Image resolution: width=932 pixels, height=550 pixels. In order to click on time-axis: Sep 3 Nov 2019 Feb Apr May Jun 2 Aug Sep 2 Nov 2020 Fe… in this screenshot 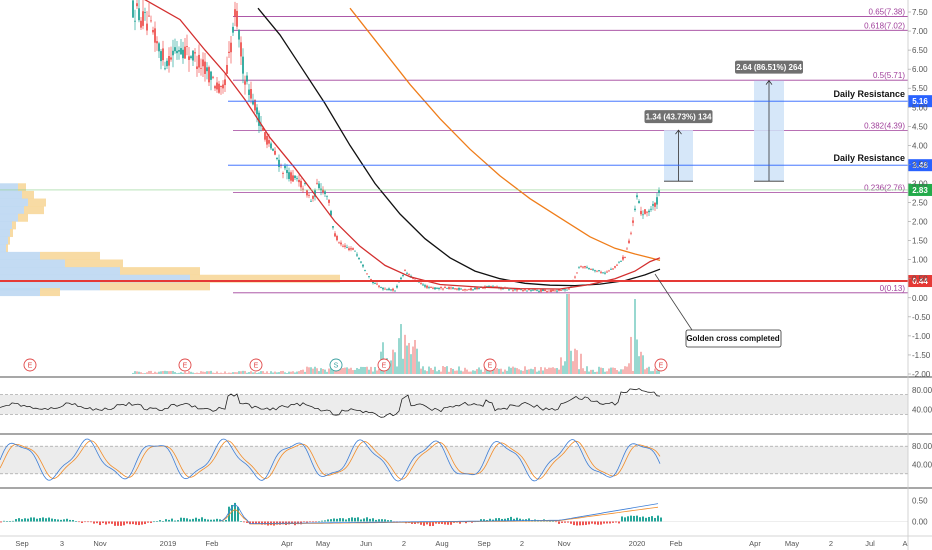, I will do `click(466, 541)`.